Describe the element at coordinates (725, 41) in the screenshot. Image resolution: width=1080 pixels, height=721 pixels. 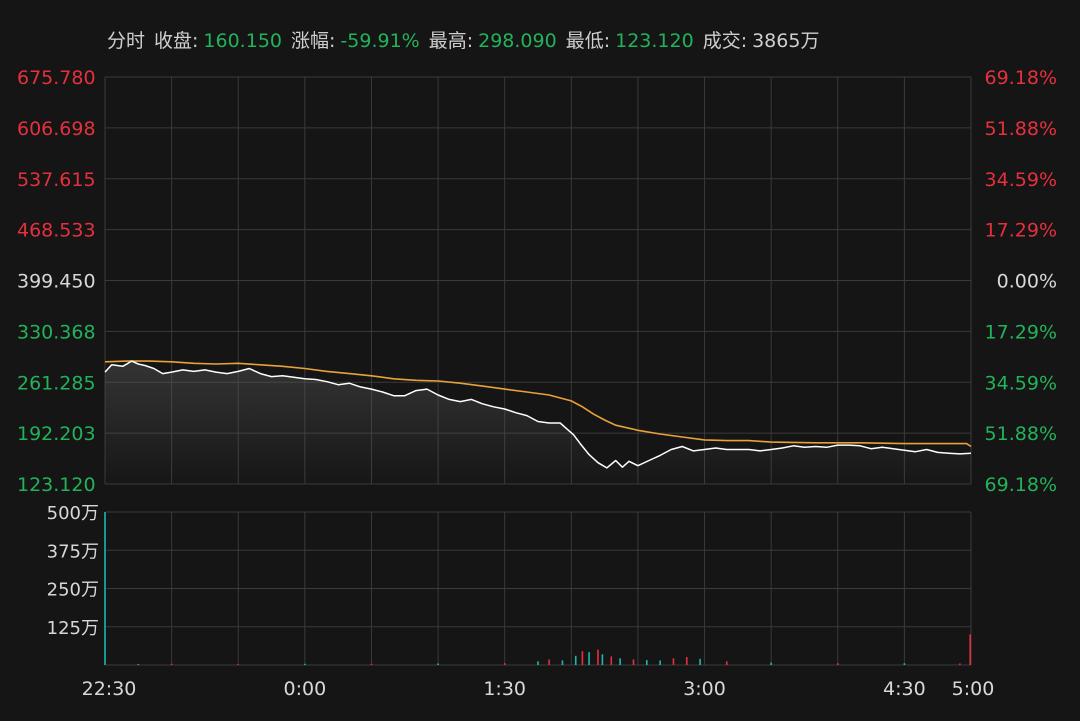
I see `header-label: 成交:` at that location.